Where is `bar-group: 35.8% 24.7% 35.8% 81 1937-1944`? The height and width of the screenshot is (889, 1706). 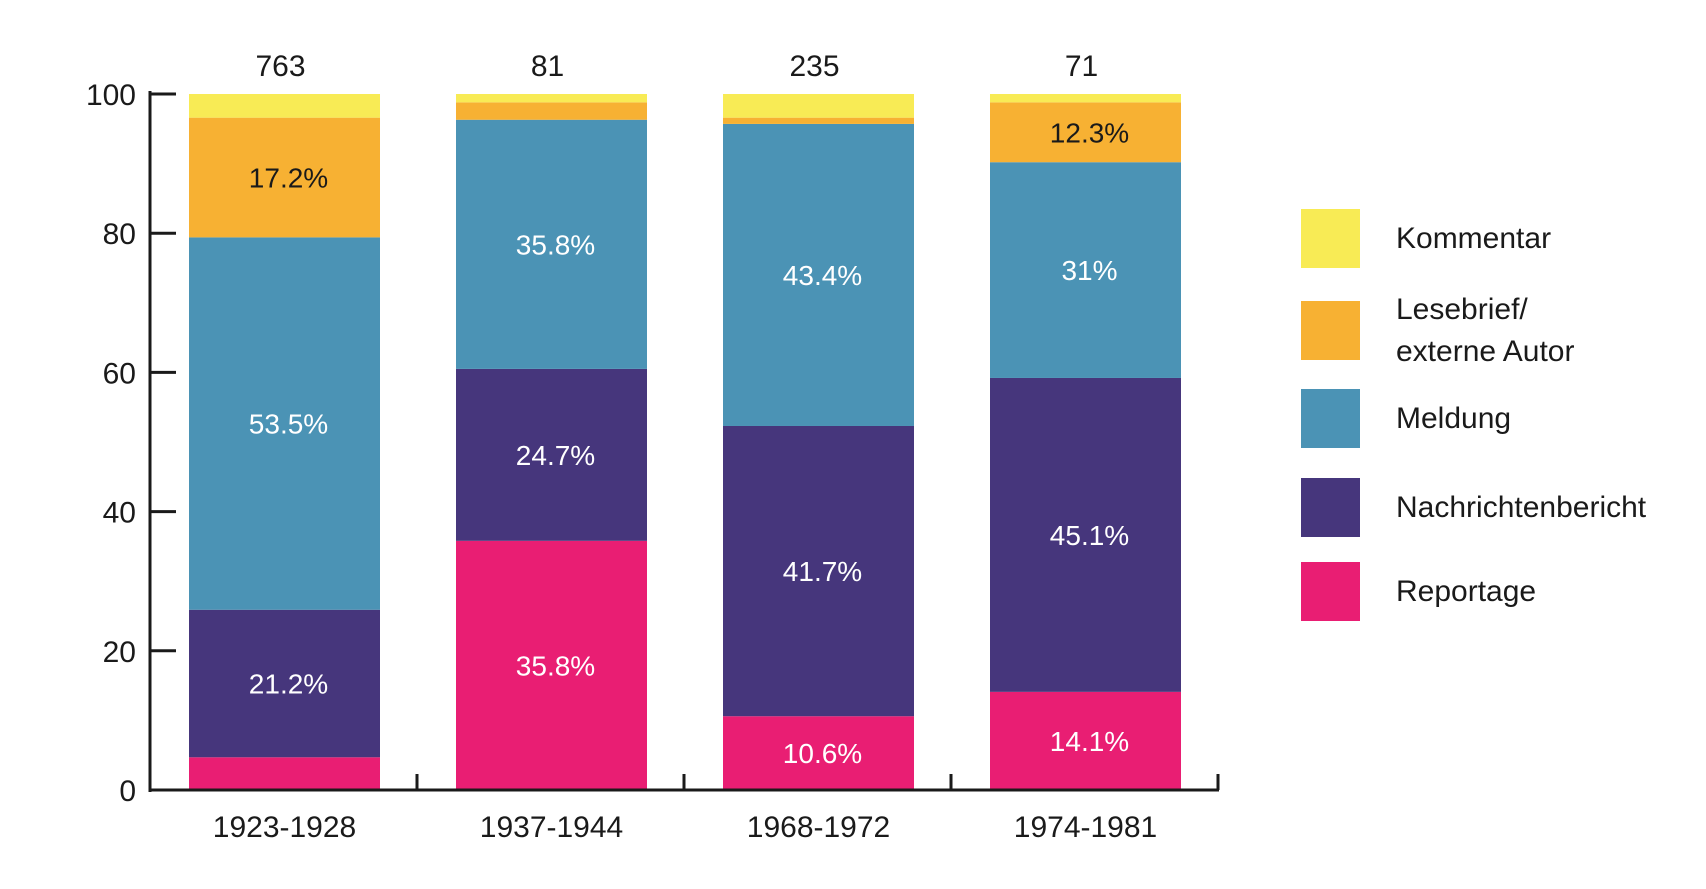
bar-group: 35.8% 24.7% 35.8% 81 1937-1944 is located at coordinates (551, 447).